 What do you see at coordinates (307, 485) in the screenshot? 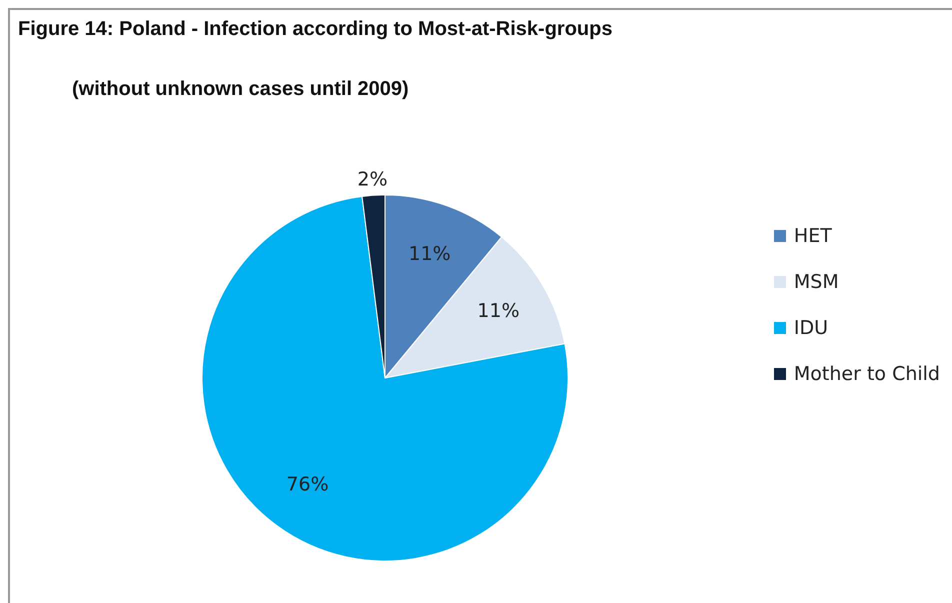
I see `data-label: 76%` at bounding box center [307, 485].